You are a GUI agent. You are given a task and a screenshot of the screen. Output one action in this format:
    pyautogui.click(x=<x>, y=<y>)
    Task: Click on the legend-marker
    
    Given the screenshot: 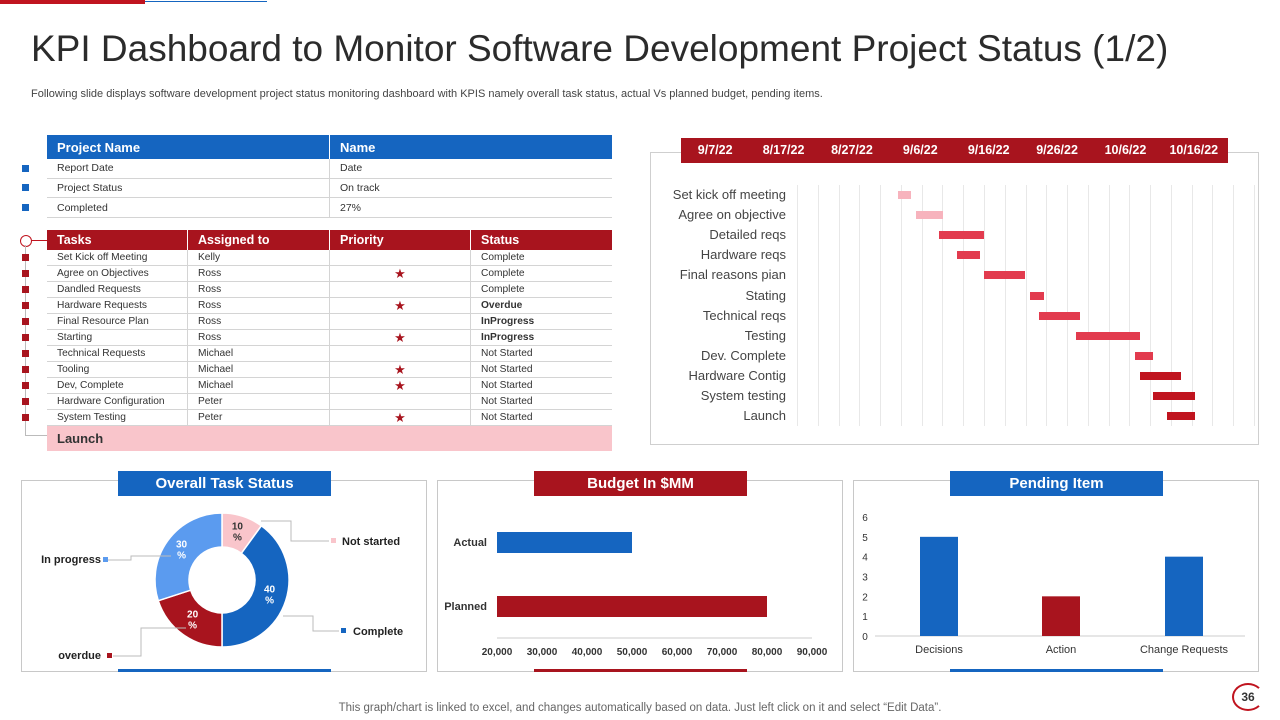 What is the action you would take?
    pyautogui.click(x=333, y=540)
    